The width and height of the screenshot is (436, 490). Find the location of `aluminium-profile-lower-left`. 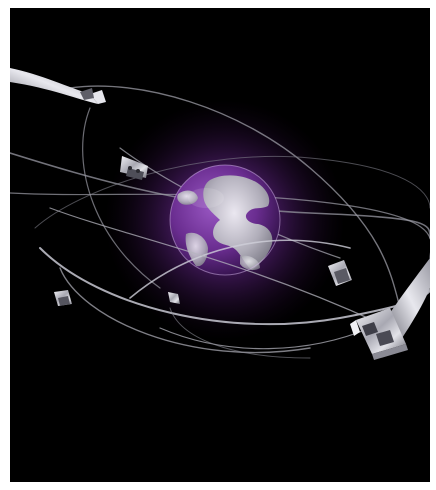

aluminium-profile-lower-left is located at coordinates (63, 298).